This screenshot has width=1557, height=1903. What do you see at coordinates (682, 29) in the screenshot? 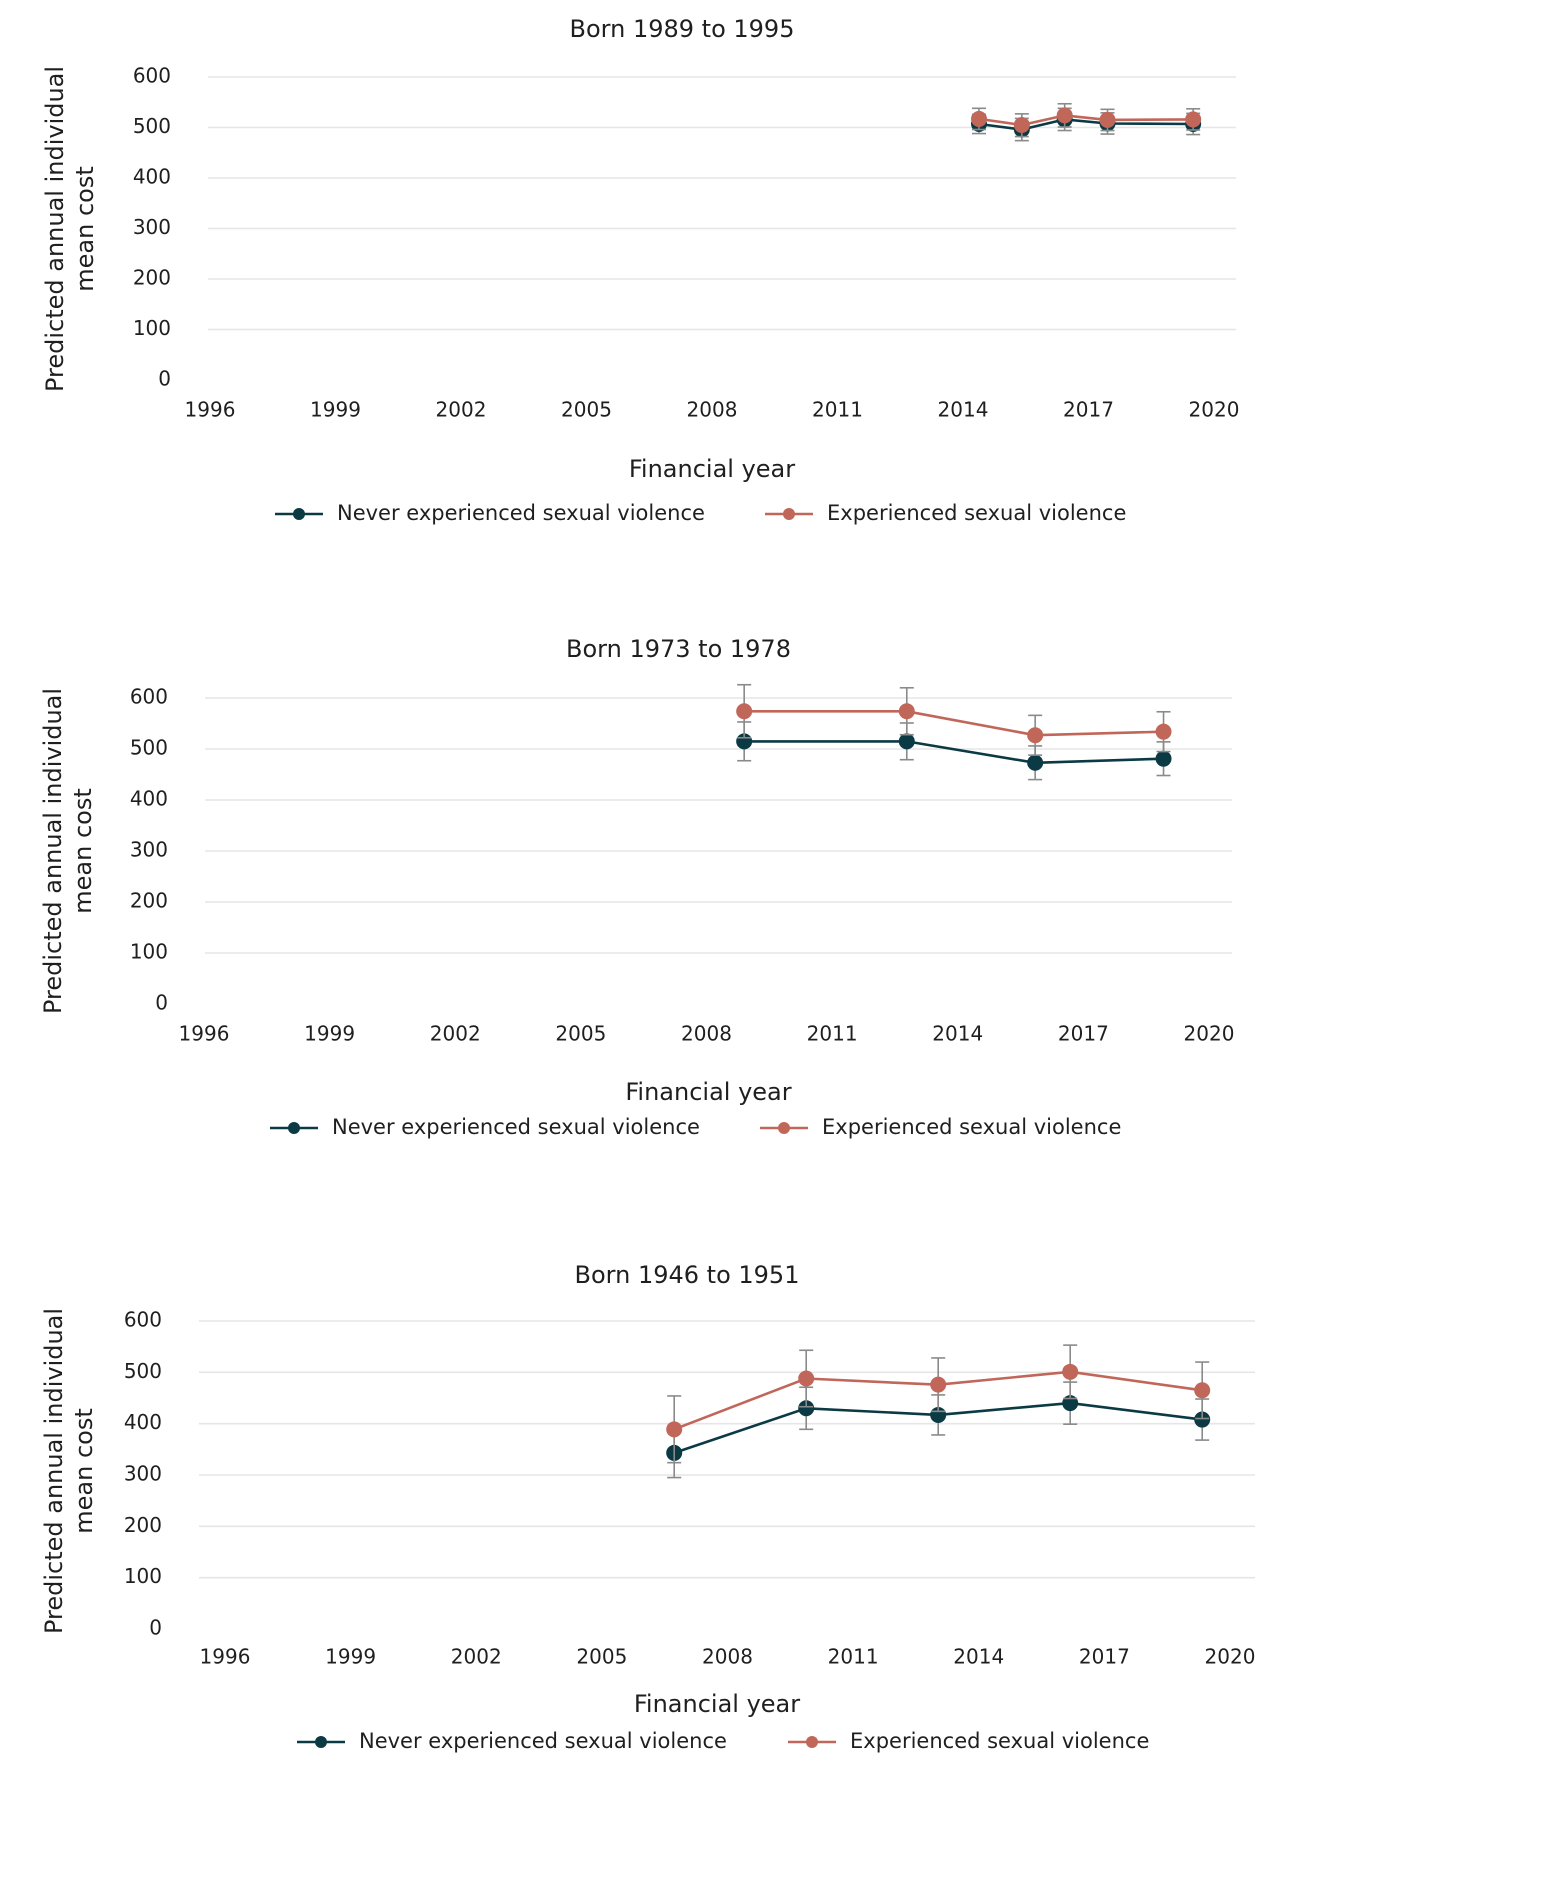
I see `chart-title: Born 1989 to 1995` at bounding box center [682, 29].